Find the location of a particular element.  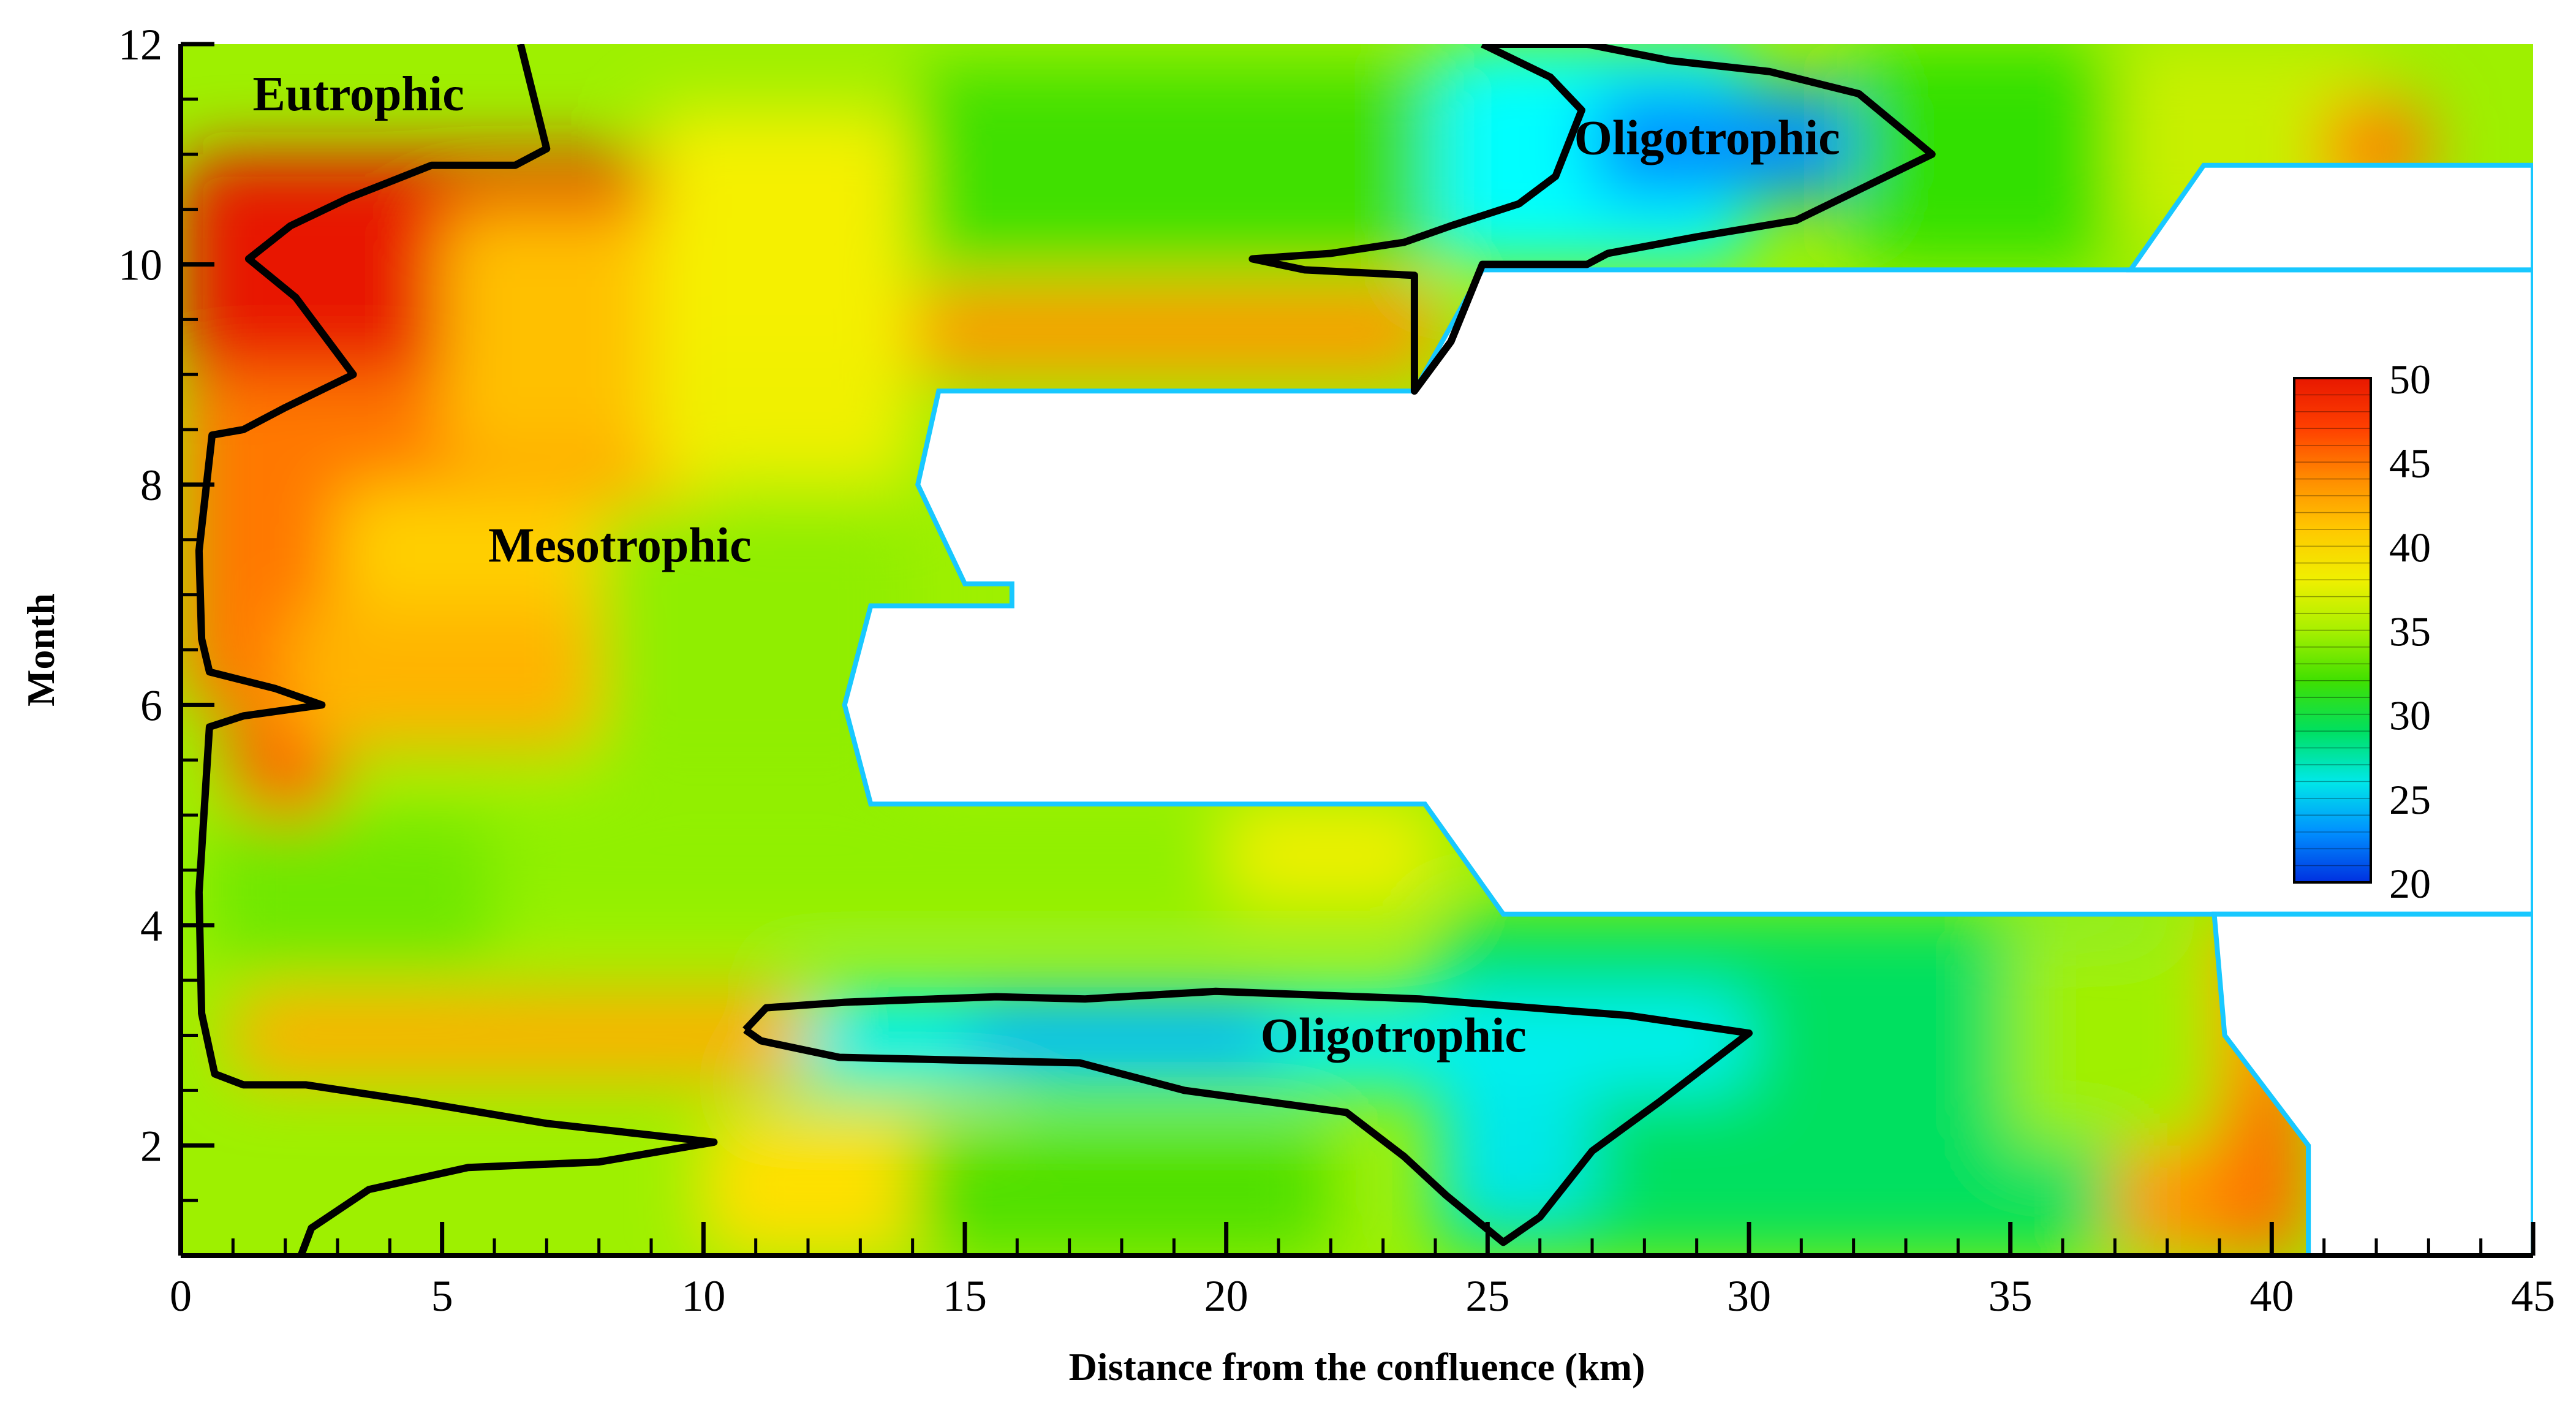

x-tick-label: 35 is located at coordinates (2011, 1296).